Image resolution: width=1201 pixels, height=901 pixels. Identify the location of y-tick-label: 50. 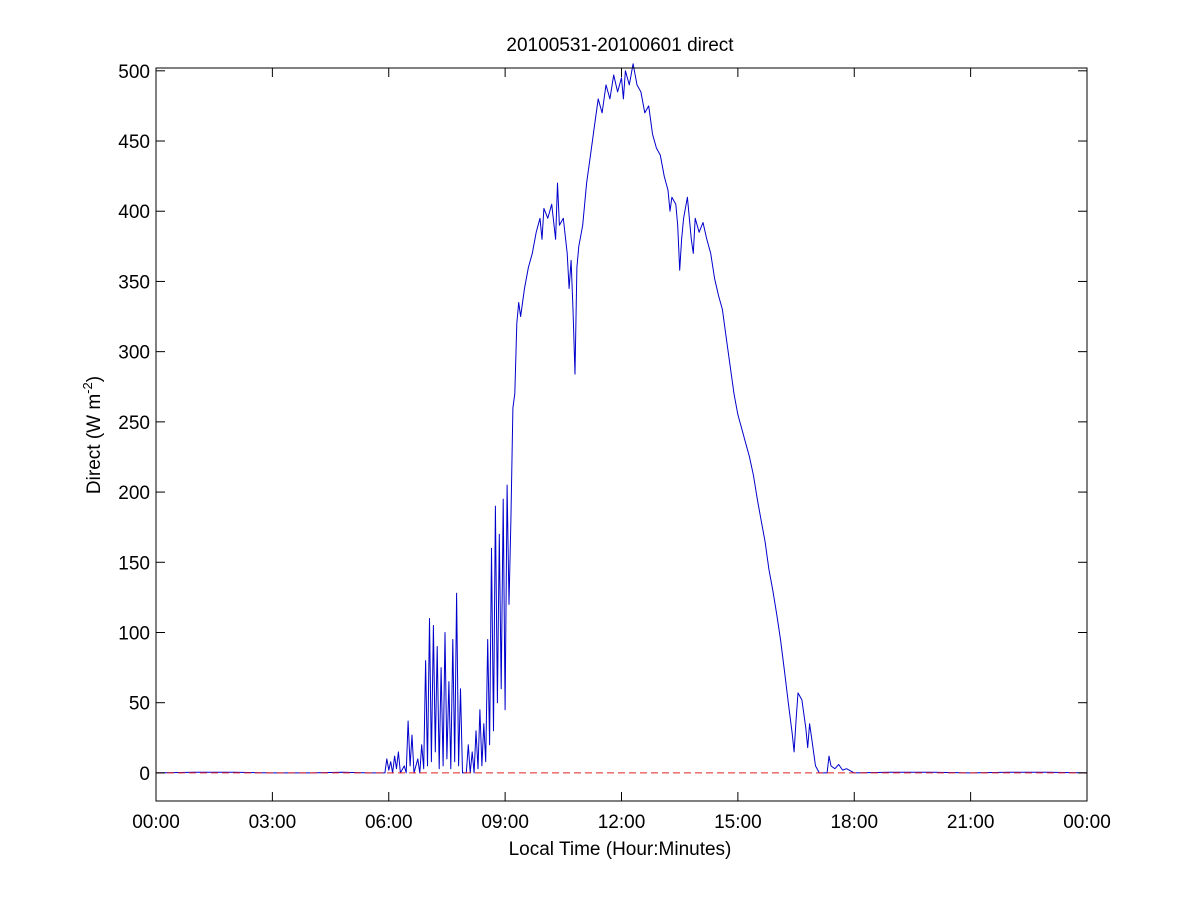
(139, 704).